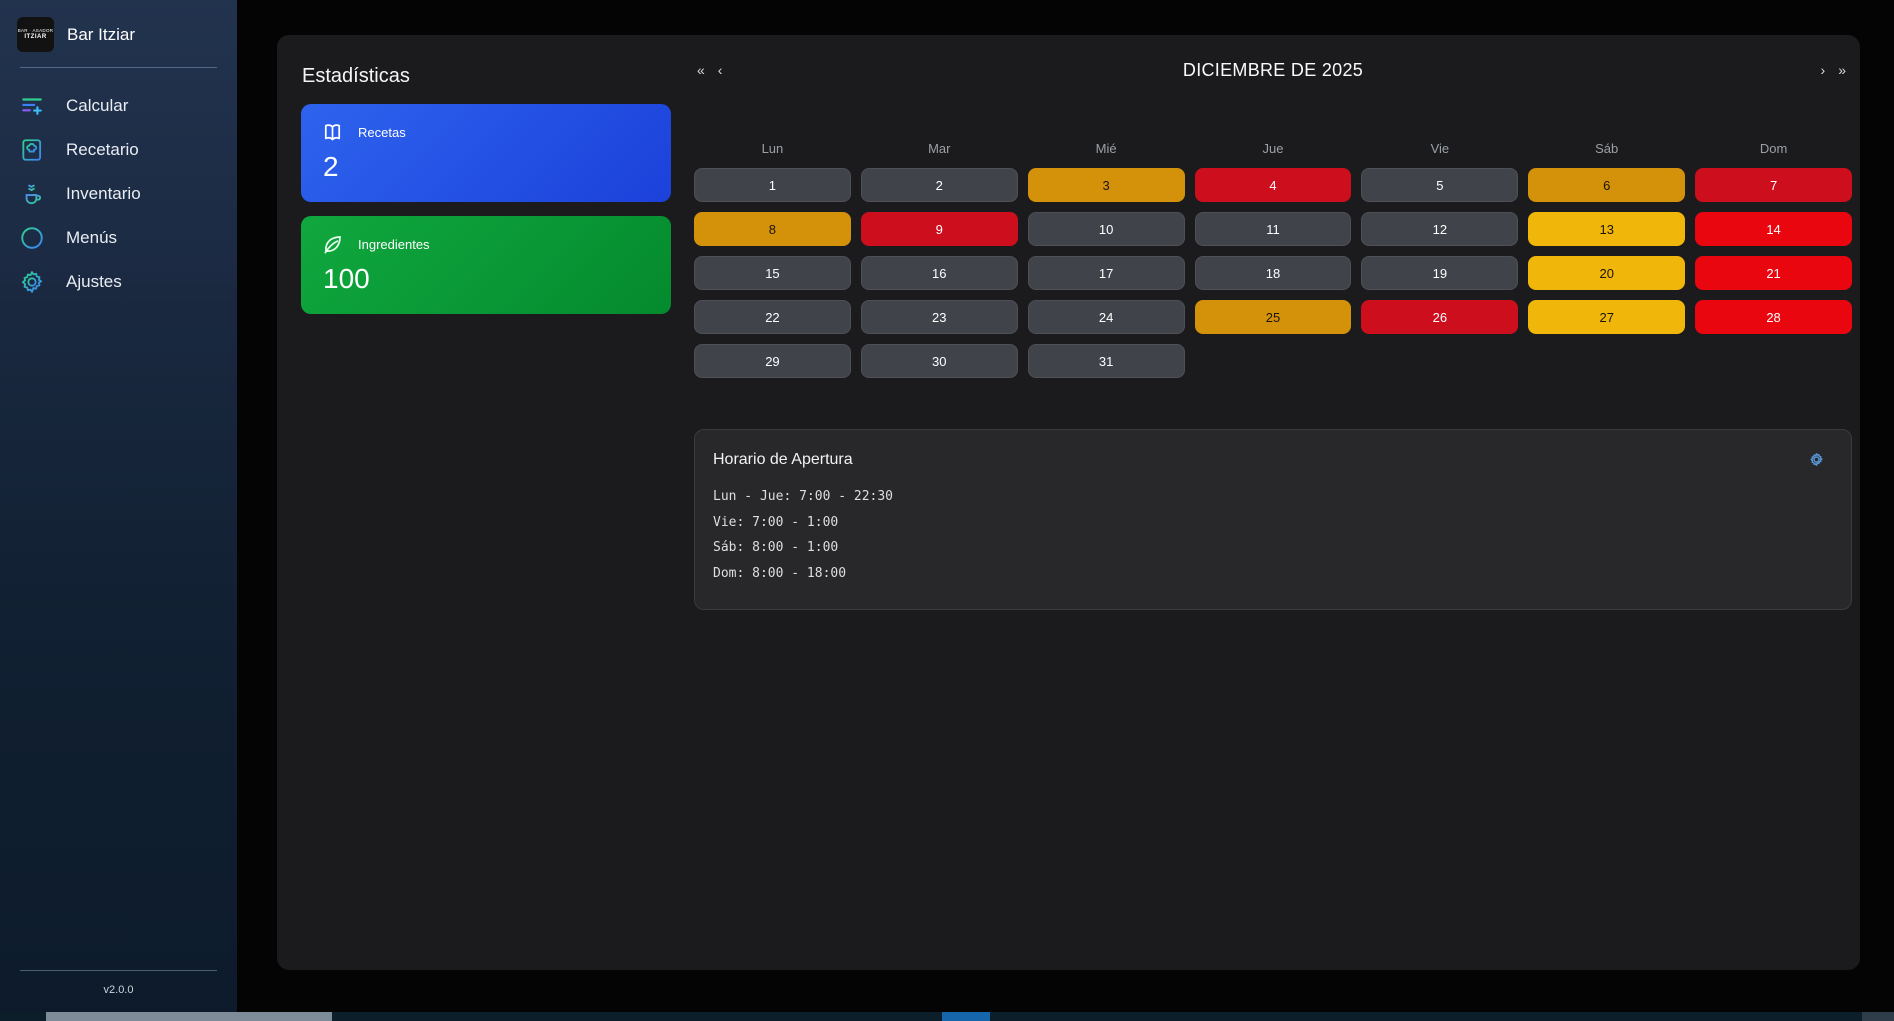 Image resolution: width=1894 pixels, height=1021 pixels. What do you see at coordinates (103, 193) in the screenshot?
I see `sidebar-item-label: Inventario` at bounding box center [103, 193].